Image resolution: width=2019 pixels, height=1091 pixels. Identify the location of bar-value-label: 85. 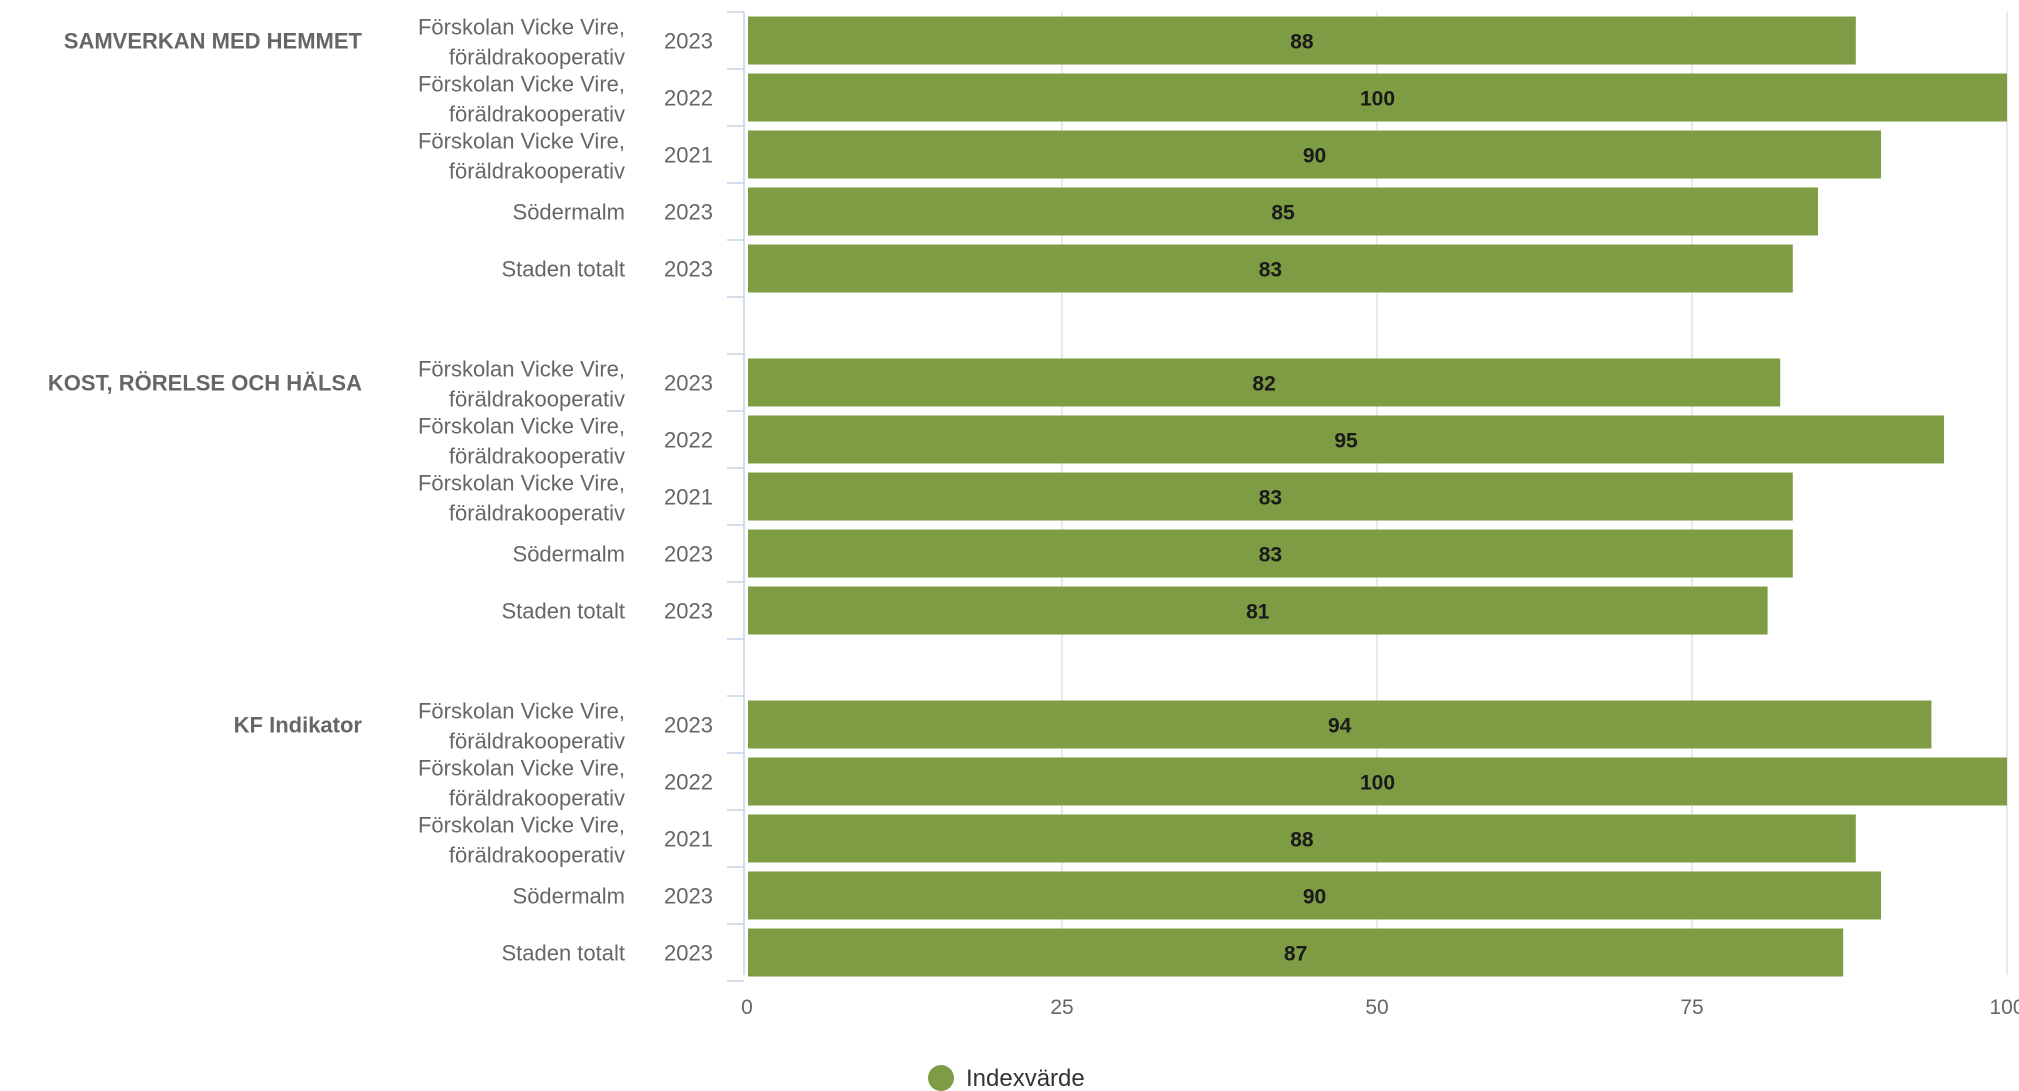
(1283, 213).